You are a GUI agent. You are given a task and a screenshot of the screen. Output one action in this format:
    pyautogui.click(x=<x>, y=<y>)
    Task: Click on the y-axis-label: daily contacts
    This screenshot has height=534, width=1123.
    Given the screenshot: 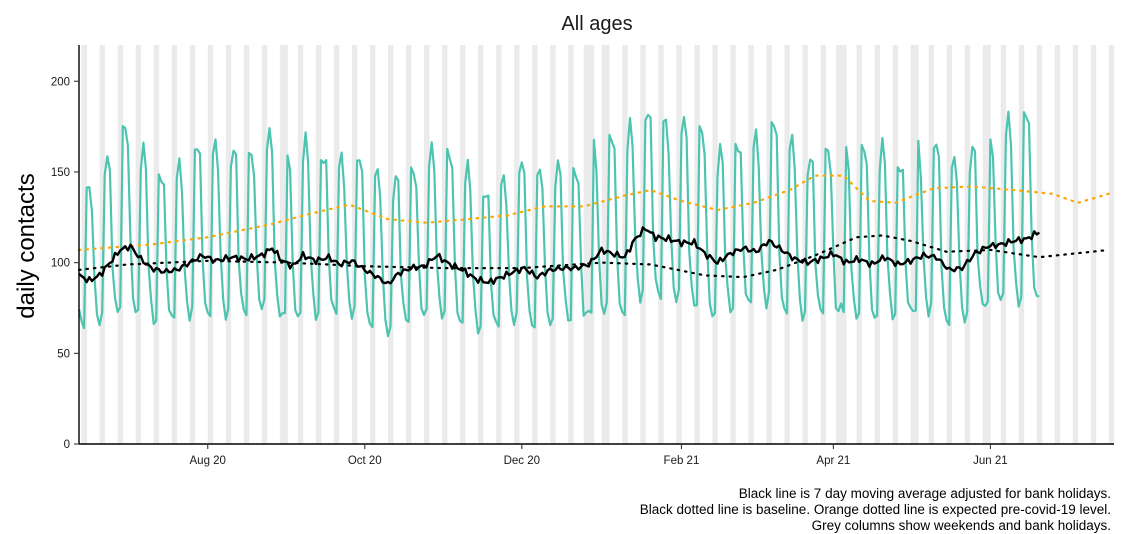 What is the action you would take?
    pyautogui.click(x=26, y=245)
    